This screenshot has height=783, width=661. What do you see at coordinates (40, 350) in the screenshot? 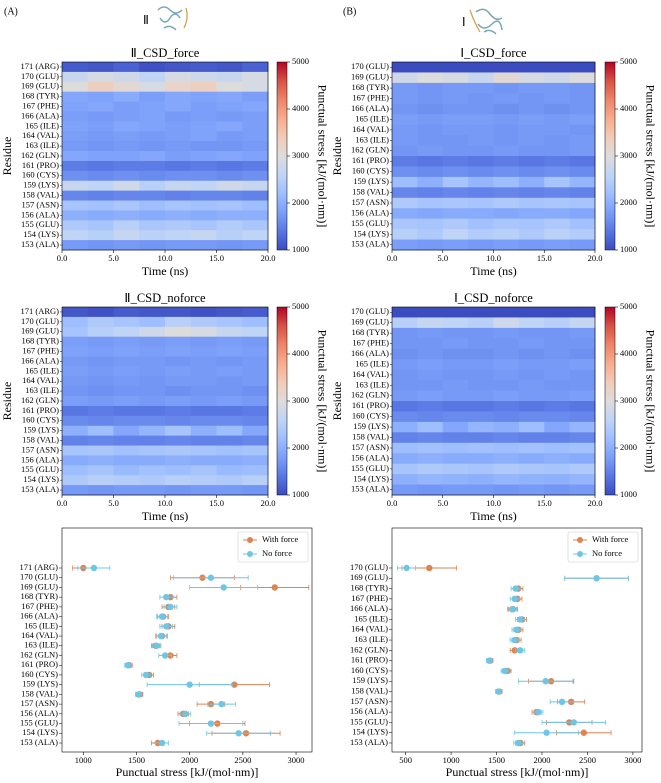
I see `y-tick-label: 167 (PHE)` at bounding box center [40, 350].